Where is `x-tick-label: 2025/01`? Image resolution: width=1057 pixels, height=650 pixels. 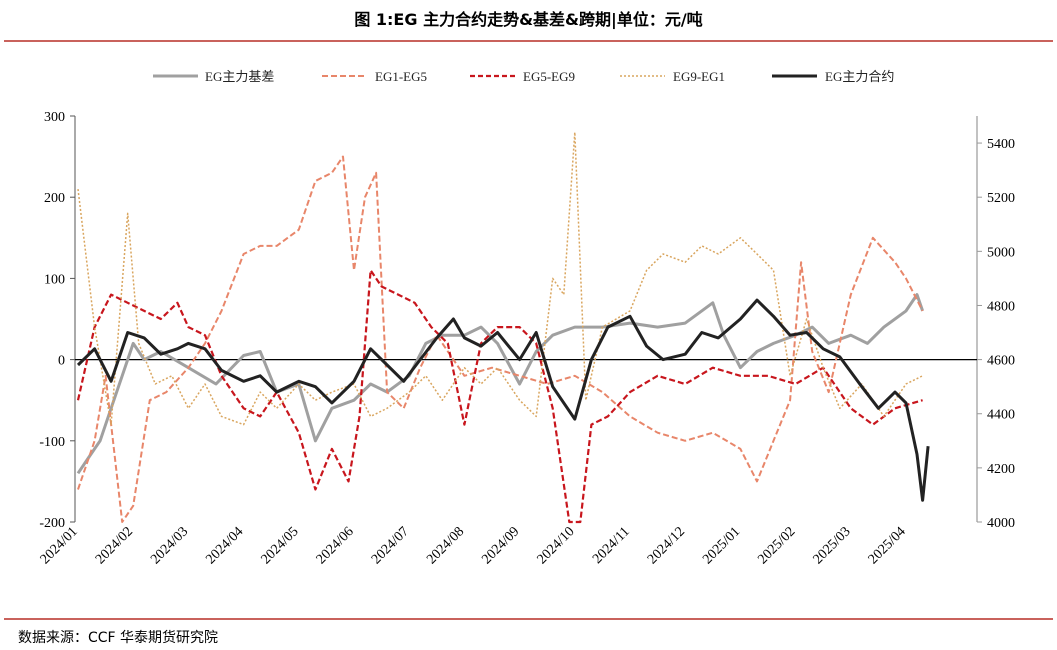 x-tick-label: 2025/01 is located at coordinates (721, 545).